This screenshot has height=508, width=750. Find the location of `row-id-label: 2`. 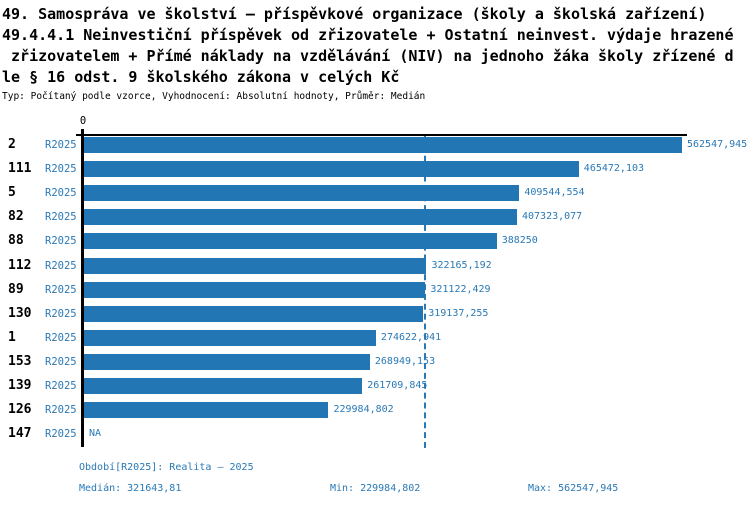

row-id-label: 2 is located at coordinates (12, 144).